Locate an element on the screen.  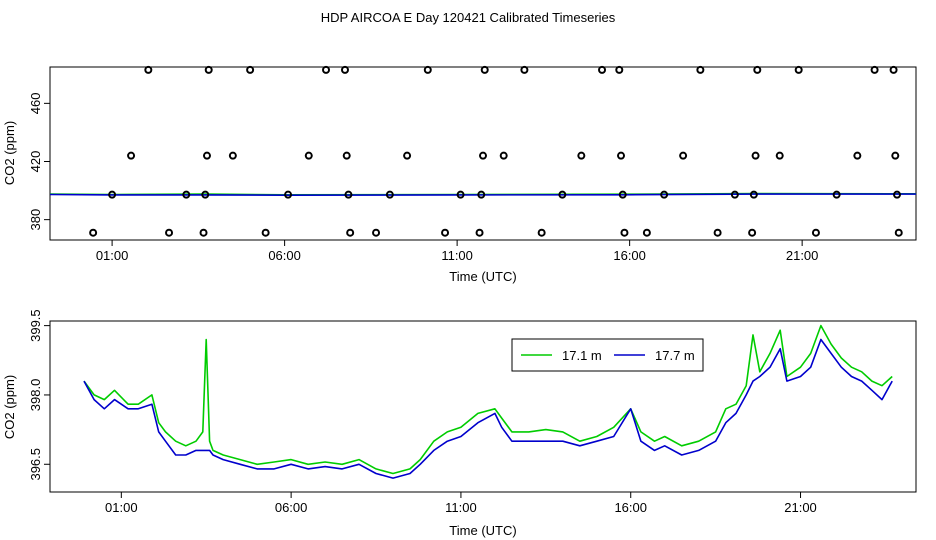
legend-label-17-7m: 17.7 m is located at coordinates (675, 355).